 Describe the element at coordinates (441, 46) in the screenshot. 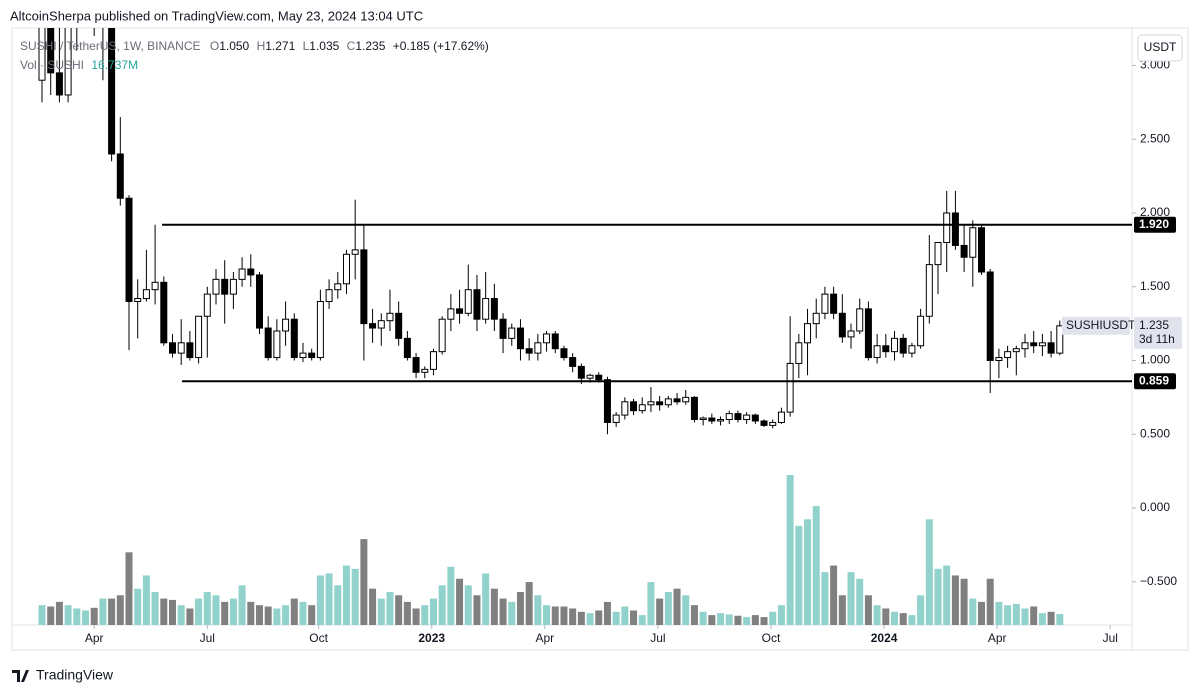

I see `legend-change: +0.185 (+17.62%)` at that location.